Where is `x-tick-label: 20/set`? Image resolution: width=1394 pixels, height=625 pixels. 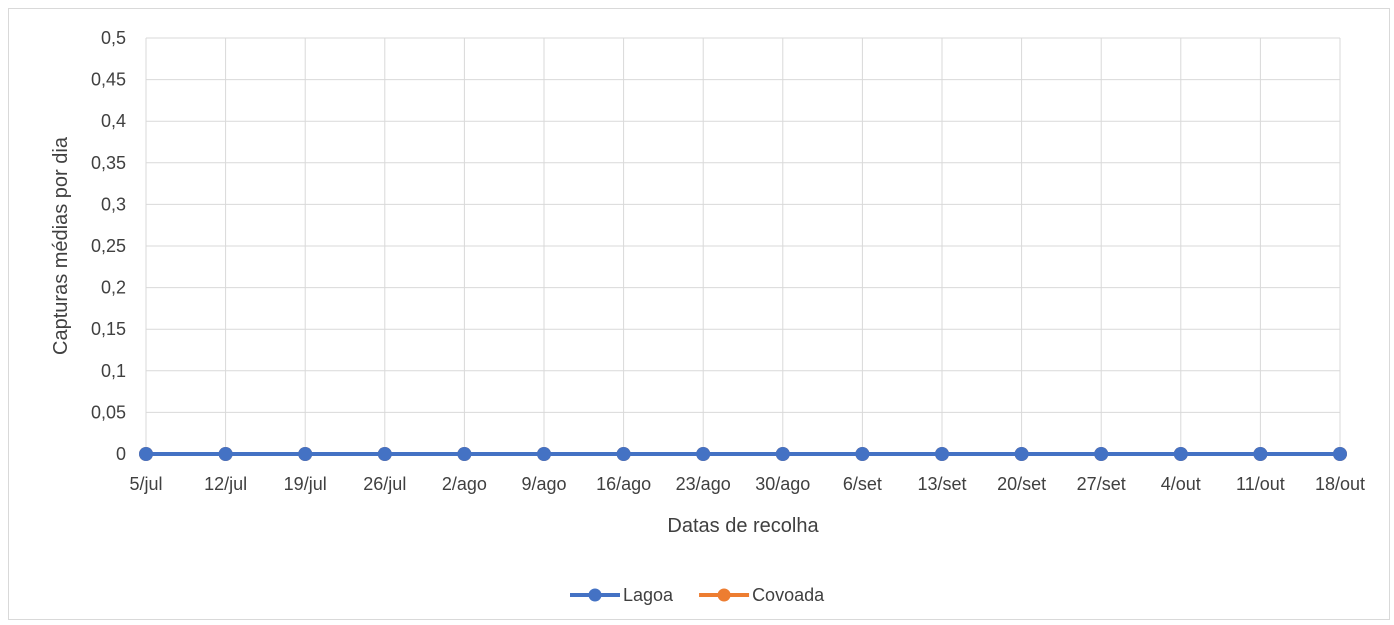 x-tick-label: 20/set is located at coordinates (1021, 484).